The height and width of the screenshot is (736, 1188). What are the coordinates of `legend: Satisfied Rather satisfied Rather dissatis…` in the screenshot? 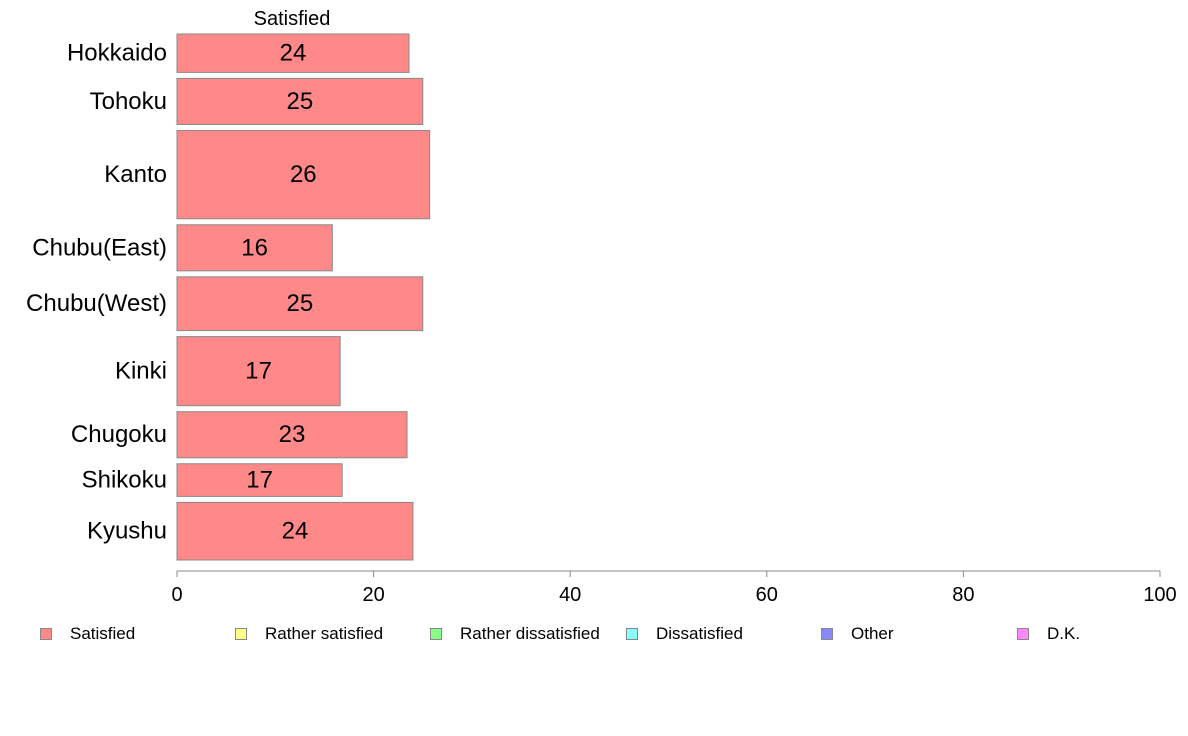 It's located at (594, 635).